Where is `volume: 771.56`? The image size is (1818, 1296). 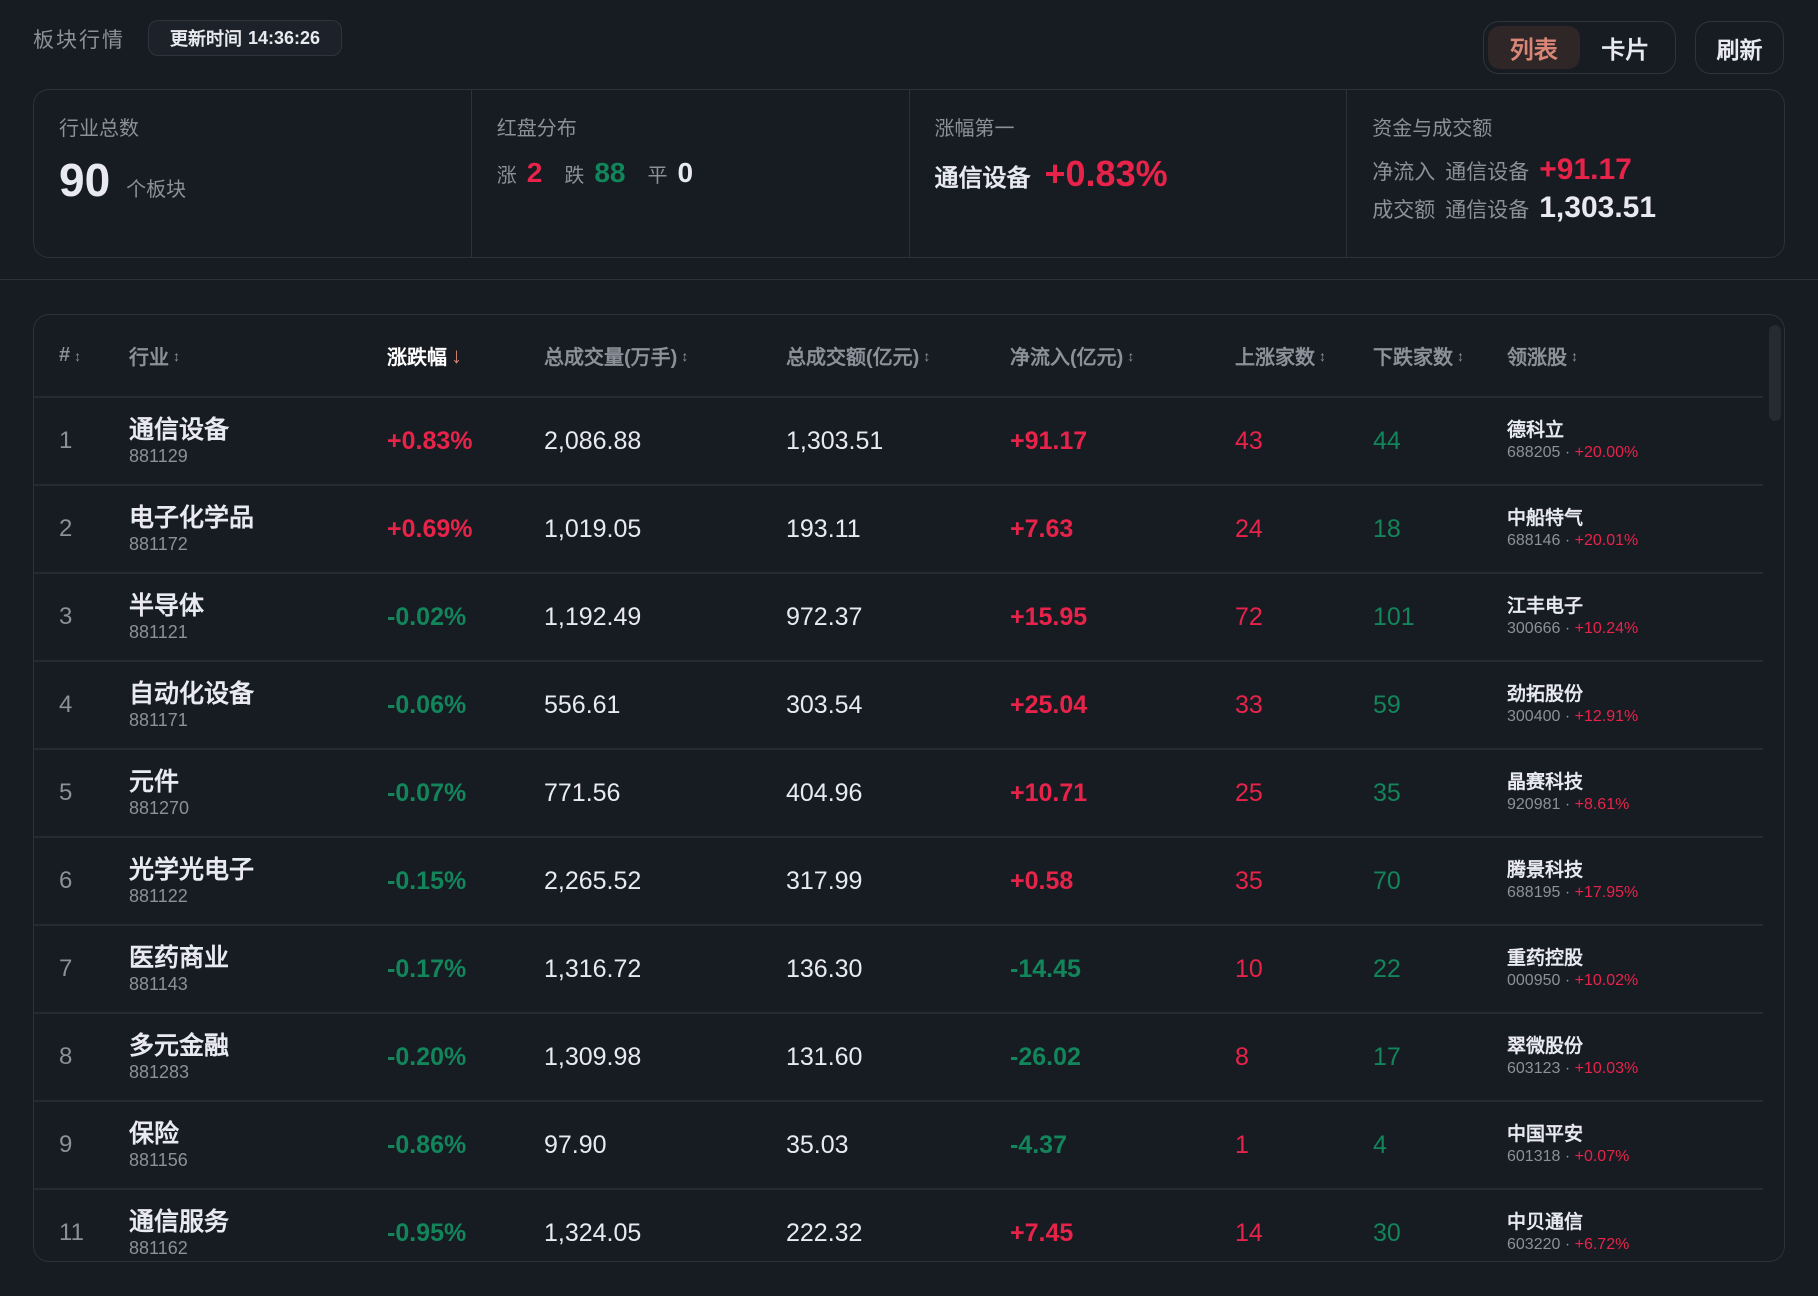
volume: 771.56 is located at coordinates (582, 792).